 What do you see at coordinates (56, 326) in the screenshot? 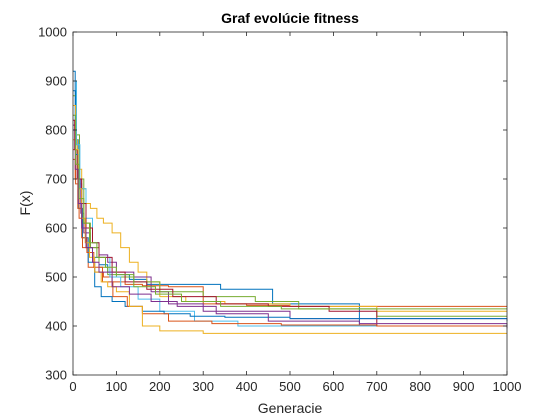
I see `y-tick-label: 400` at bounding box center [56, 326].